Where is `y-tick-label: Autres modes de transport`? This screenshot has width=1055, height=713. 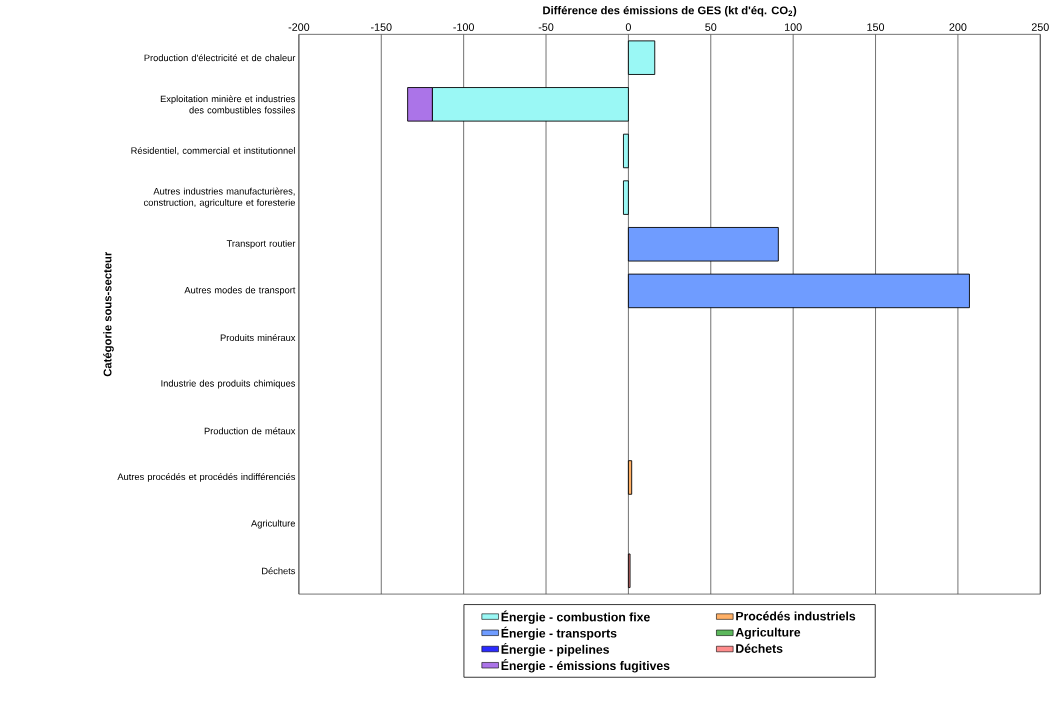 y-tick-label: Autres modes de transport is located at coordinates (240, 291).